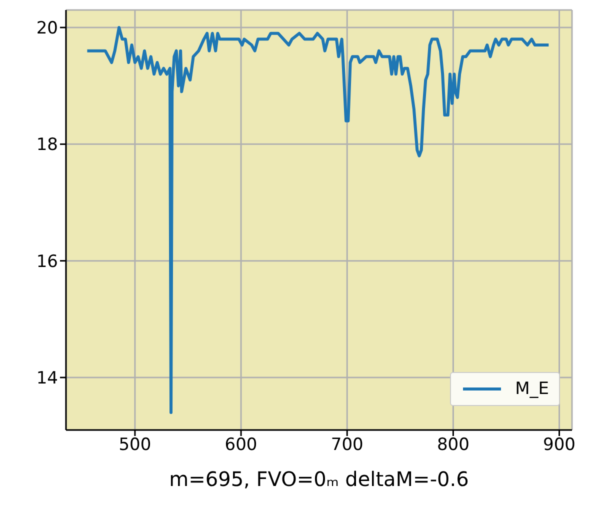  I want to click on x-tick-label: 600, so click(241, 445).